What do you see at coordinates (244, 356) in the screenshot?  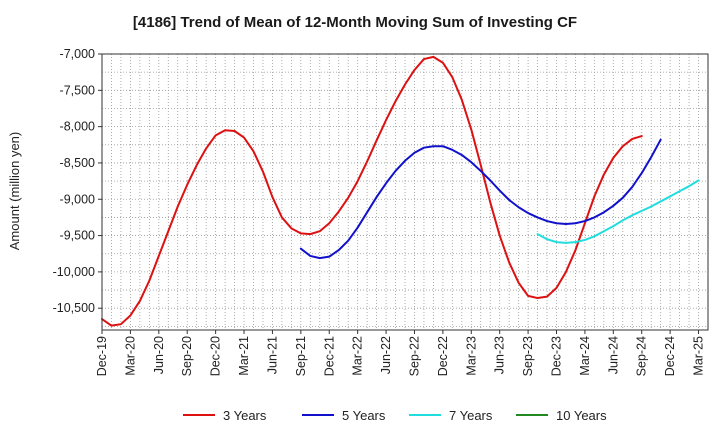 I see `x-tick-label: Mar-21` at bounding box center [244, 356].